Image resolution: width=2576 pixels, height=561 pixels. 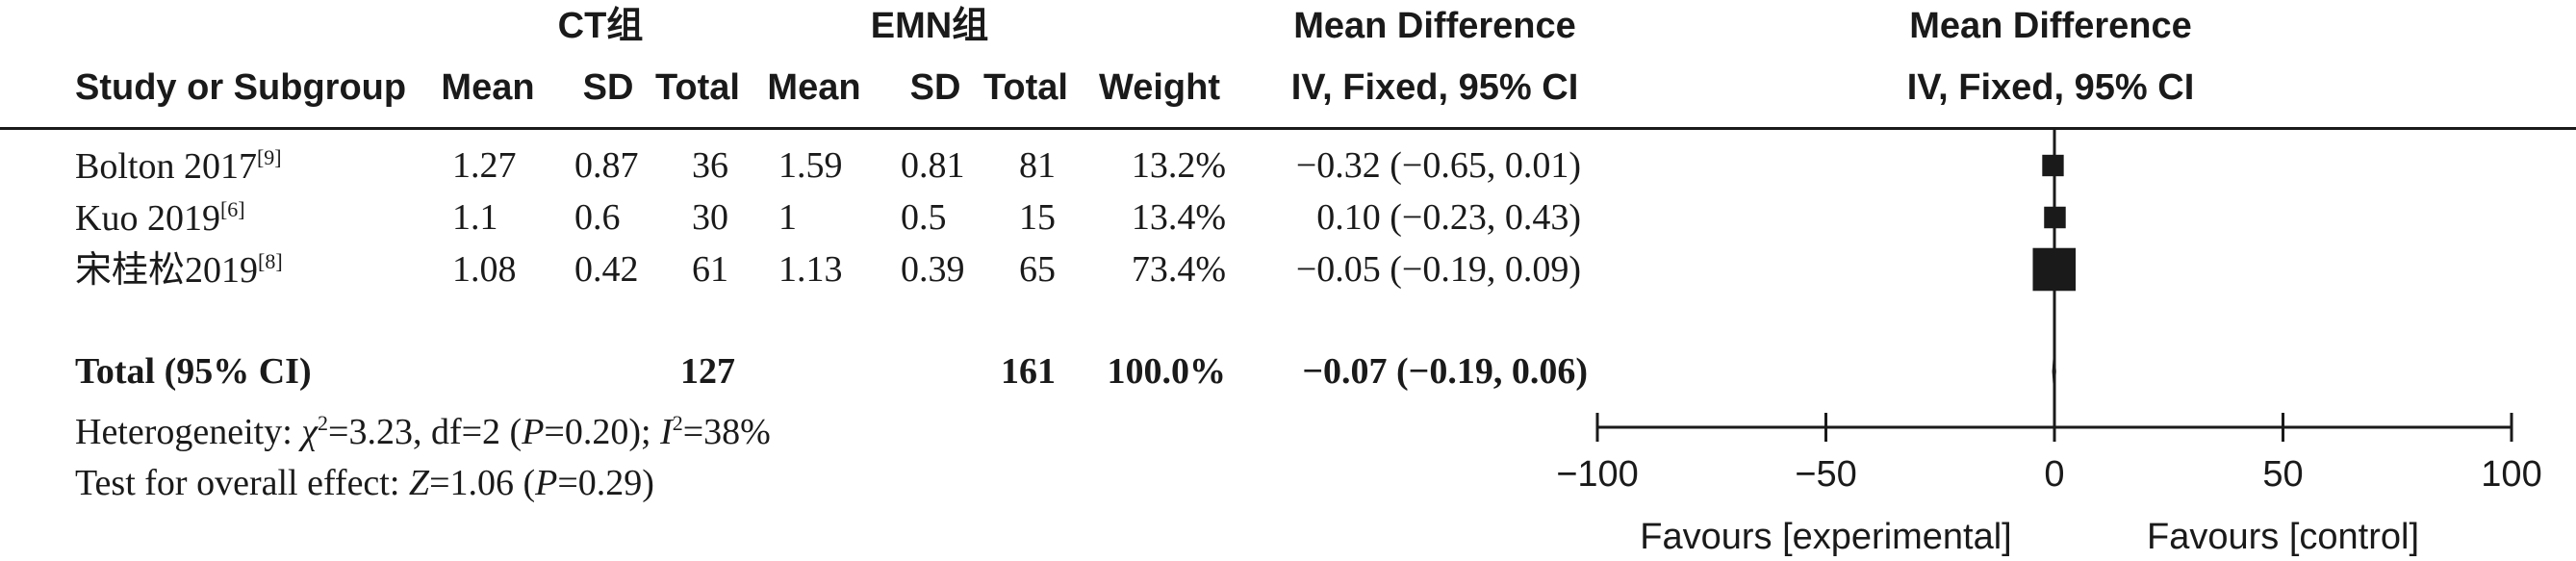 What do you see at coordinates (2050, 26) in the screenshot?
I see `plot-title: Mean Difference` at bounding box center [2050, 26].